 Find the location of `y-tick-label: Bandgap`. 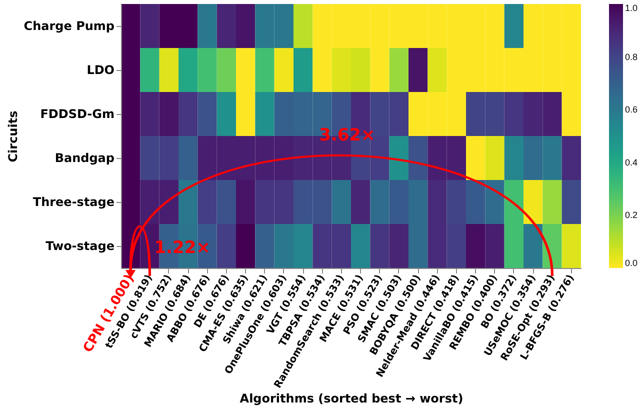

y-tick-label: Bandgap is located at coordinates (84, 158).